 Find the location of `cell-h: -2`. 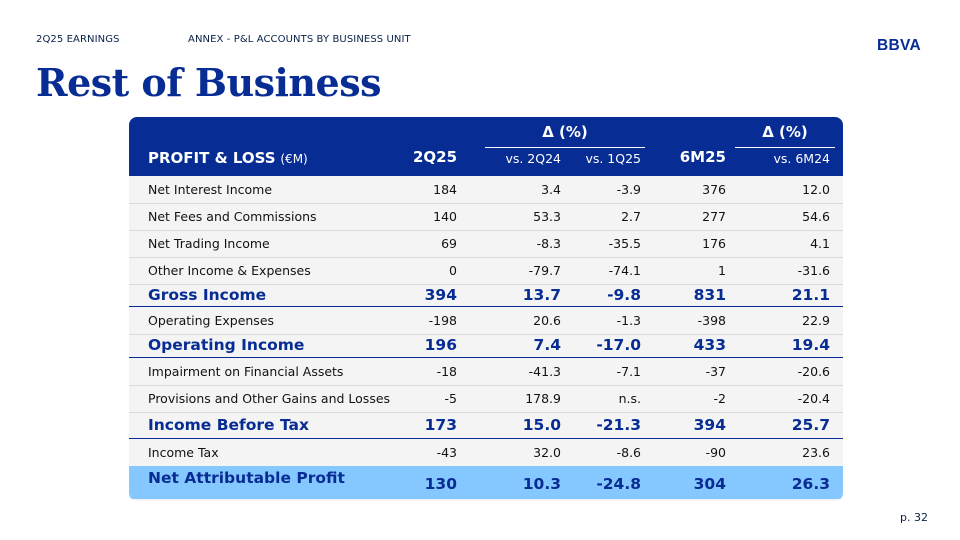

cell-h: -2 is located at coordinates (719, 398).